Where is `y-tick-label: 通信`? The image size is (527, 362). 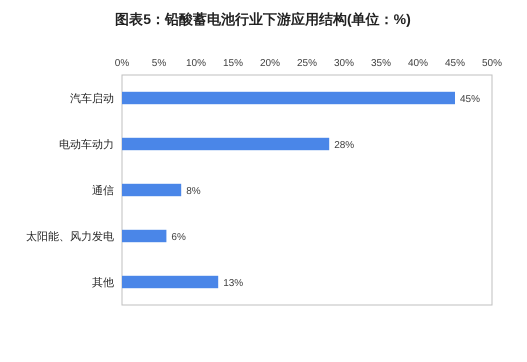
y-tick-label: 通信 is located at coordinates (103, 190).